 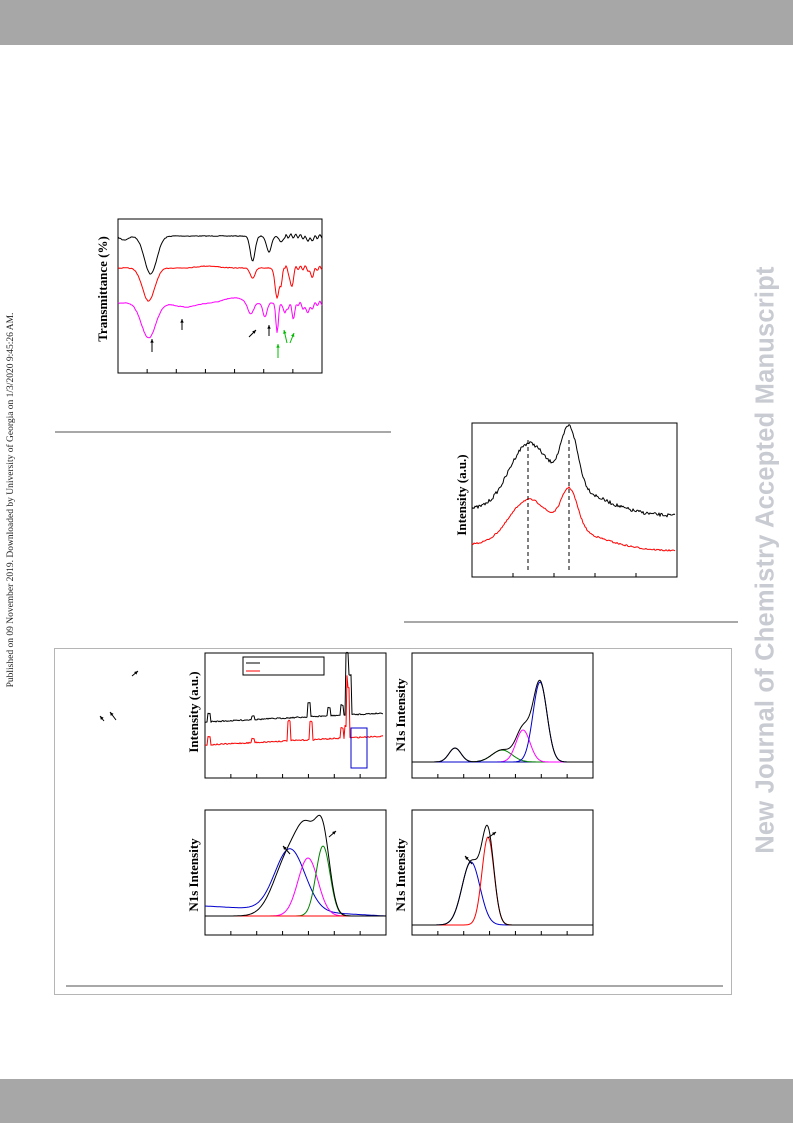 What do you see at coordinates (334, 833) in the screenshot?
I see `xps-n1s-b-arrow-2-head` at bounding box center [334, 833].